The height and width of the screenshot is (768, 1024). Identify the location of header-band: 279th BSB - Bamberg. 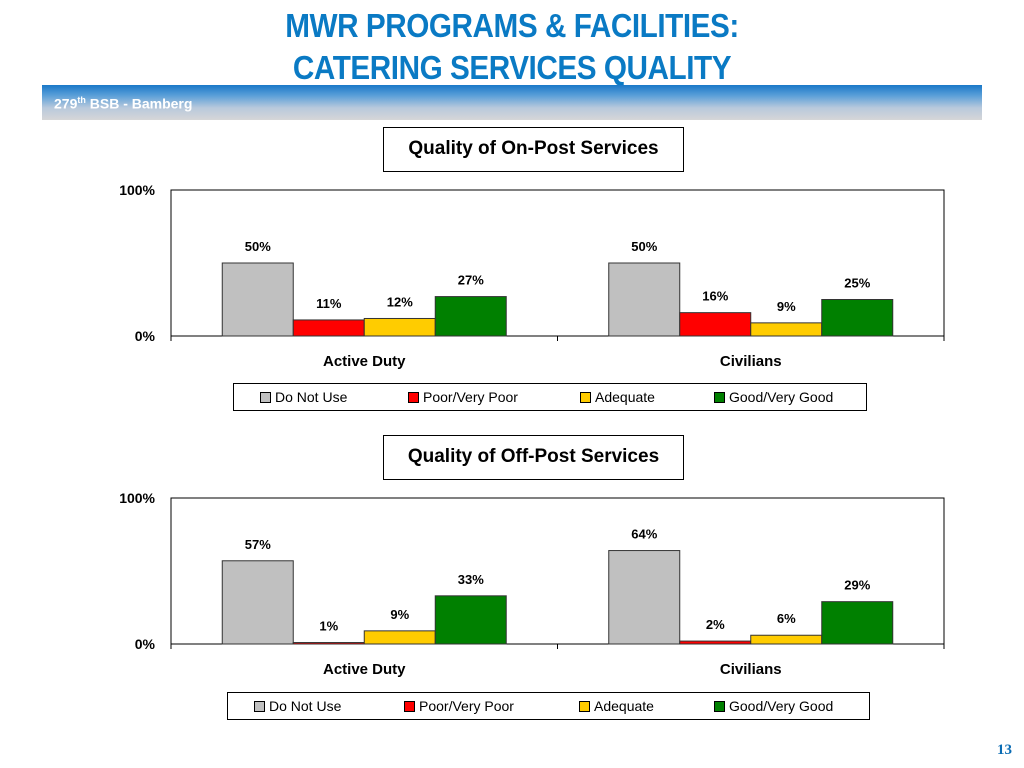
(512, 102).